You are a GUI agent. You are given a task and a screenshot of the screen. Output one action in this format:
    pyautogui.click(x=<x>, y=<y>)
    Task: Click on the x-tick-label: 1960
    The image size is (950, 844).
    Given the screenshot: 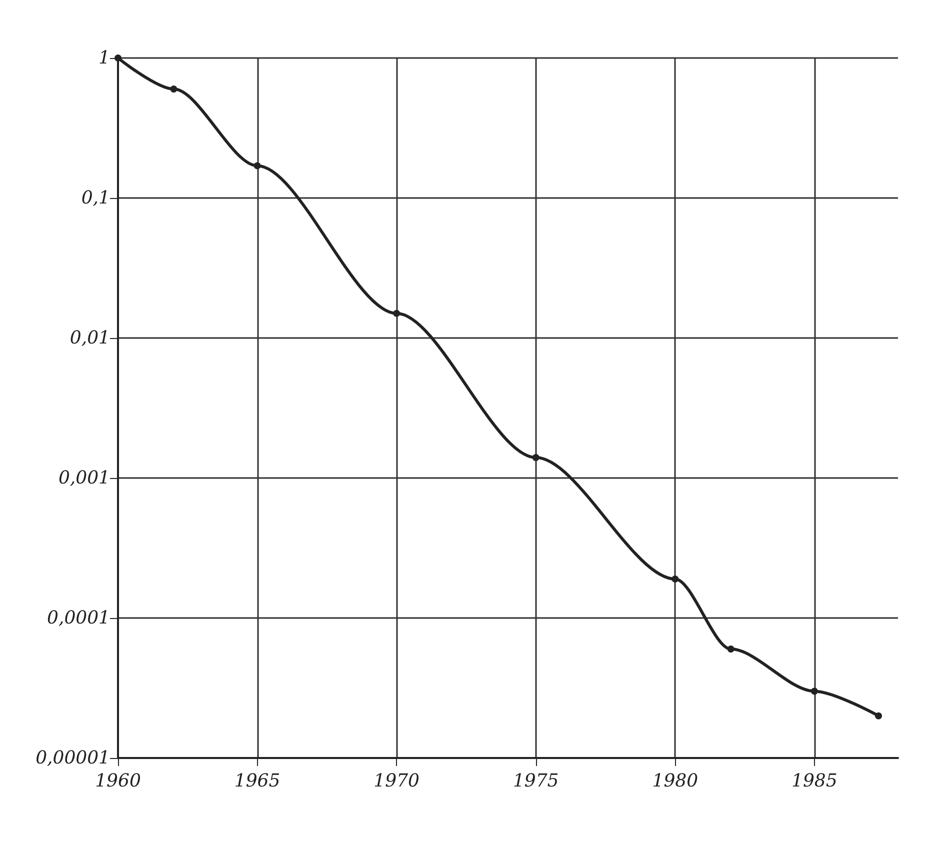 What is the action you would take?
    pyautogui.click(x=118, y=781)
    